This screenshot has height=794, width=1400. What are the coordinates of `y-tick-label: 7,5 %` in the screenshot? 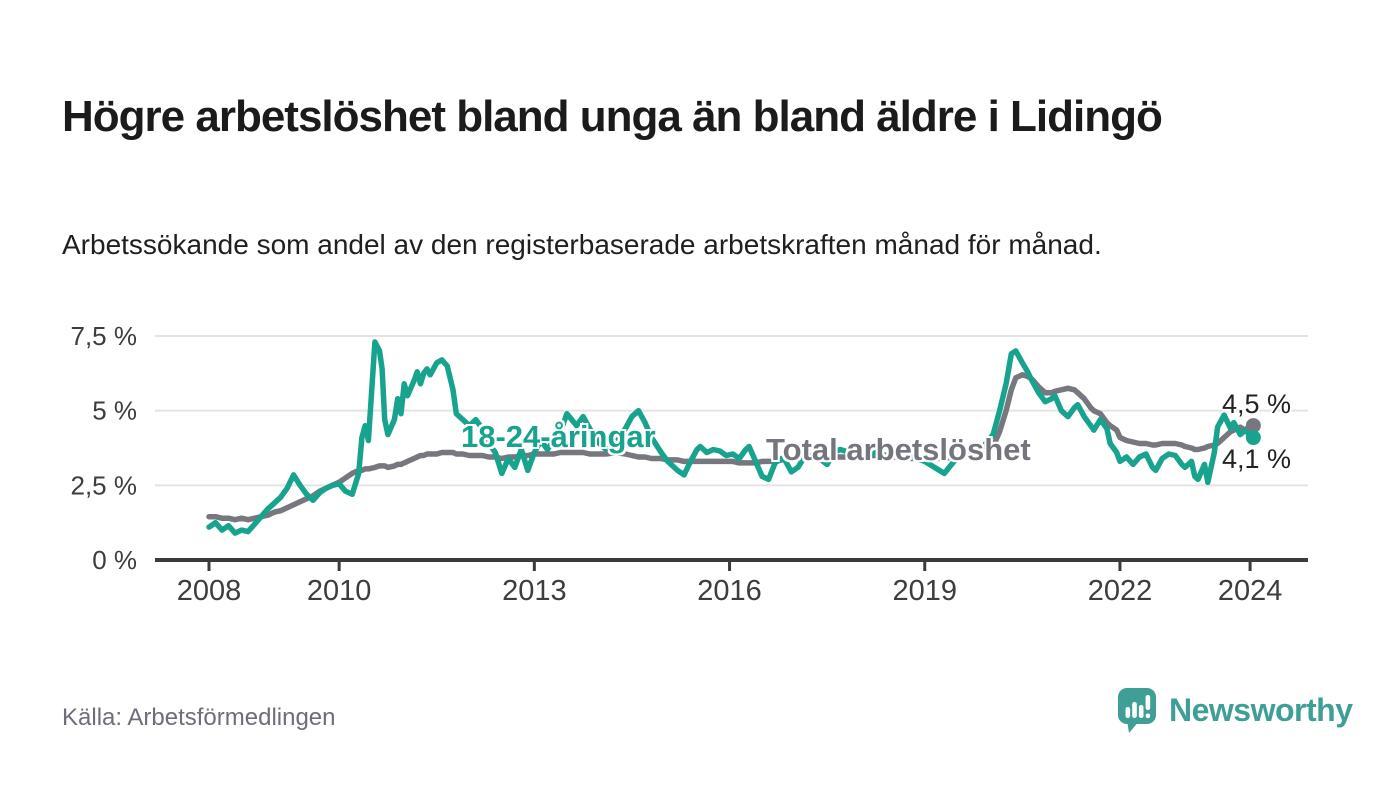 It's located at (104, 336).